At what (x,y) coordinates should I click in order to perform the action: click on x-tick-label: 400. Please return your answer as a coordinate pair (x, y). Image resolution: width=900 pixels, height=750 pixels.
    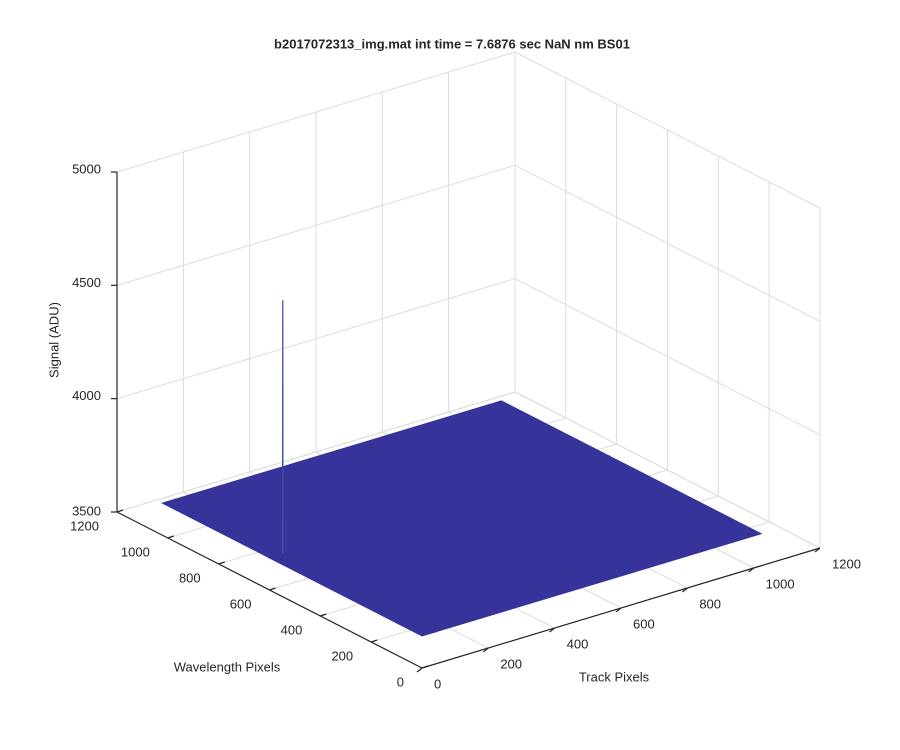
    Looking at the image, I should click on (578, 643).